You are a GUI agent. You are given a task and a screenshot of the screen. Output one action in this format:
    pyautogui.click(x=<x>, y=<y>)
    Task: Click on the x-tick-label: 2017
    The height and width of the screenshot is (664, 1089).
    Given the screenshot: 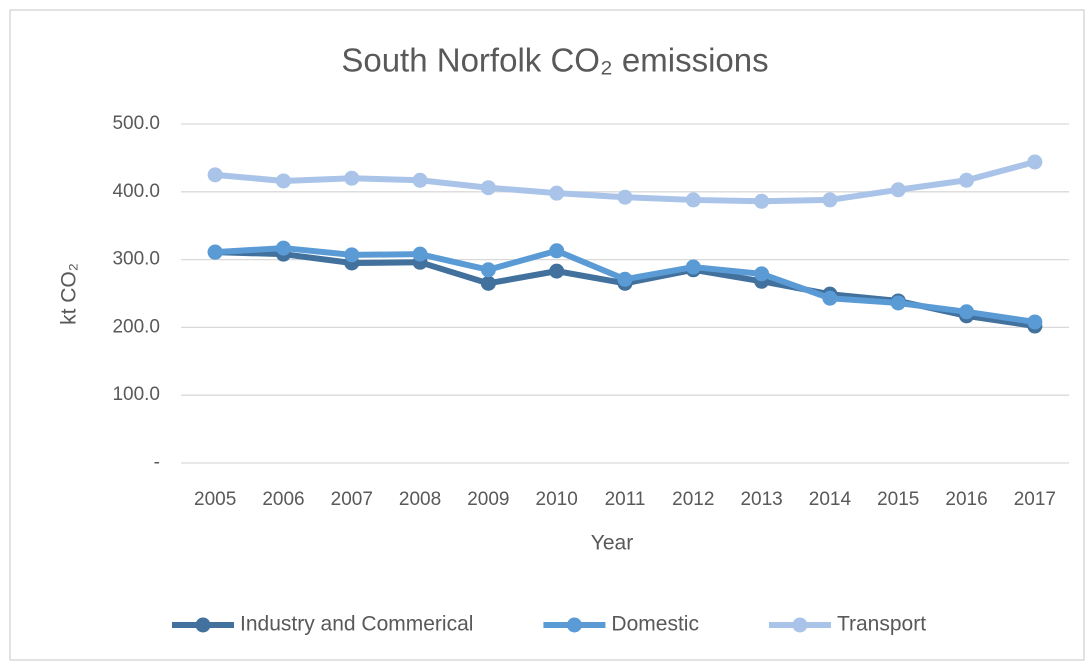 What is the action you would take?
    pyautogui.click(x=1035, y=499)
    